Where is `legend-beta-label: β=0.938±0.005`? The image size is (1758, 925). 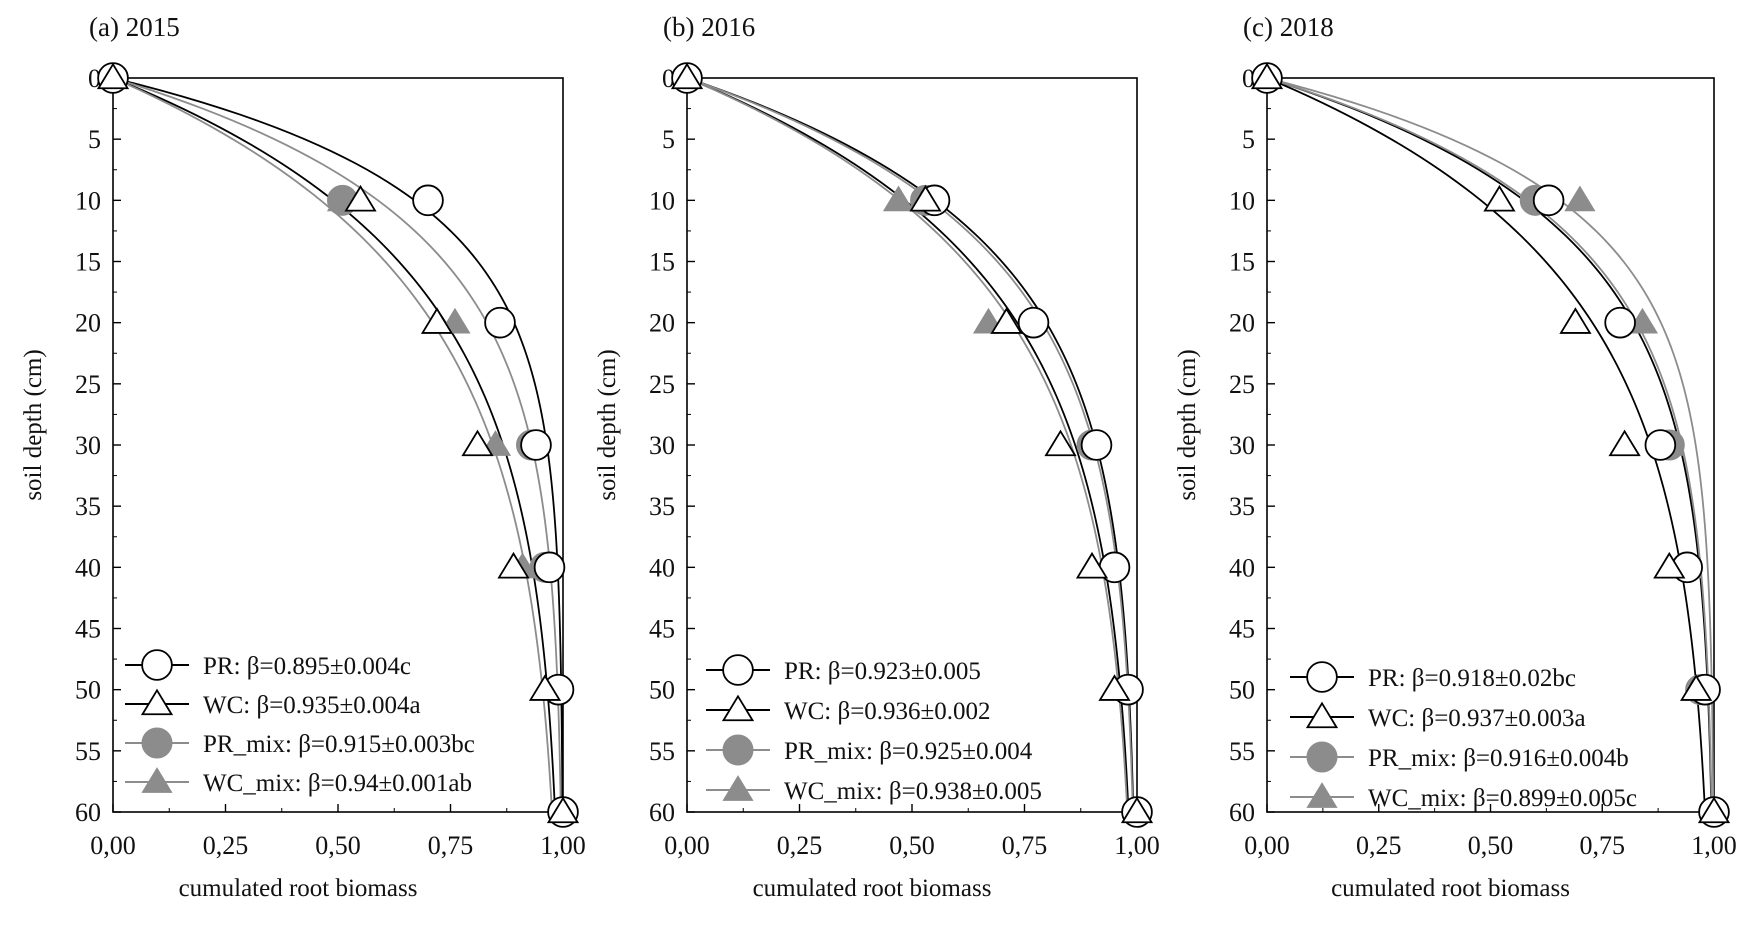
legend-beta-label: β=0.938±0.005 is located at coordinates (965, 791).